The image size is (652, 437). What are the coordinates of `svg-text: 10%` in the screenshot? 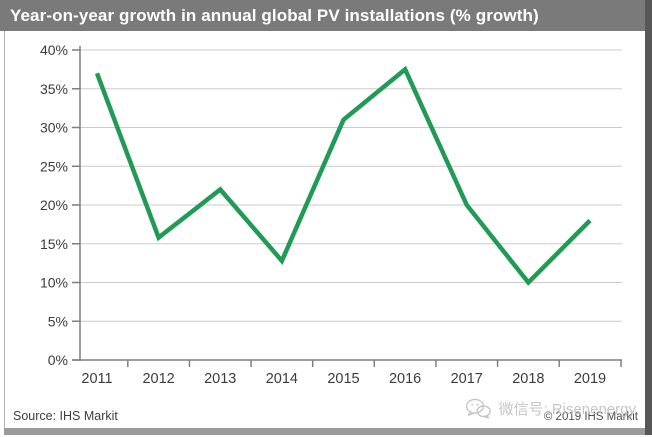 It's located at (54, 283).